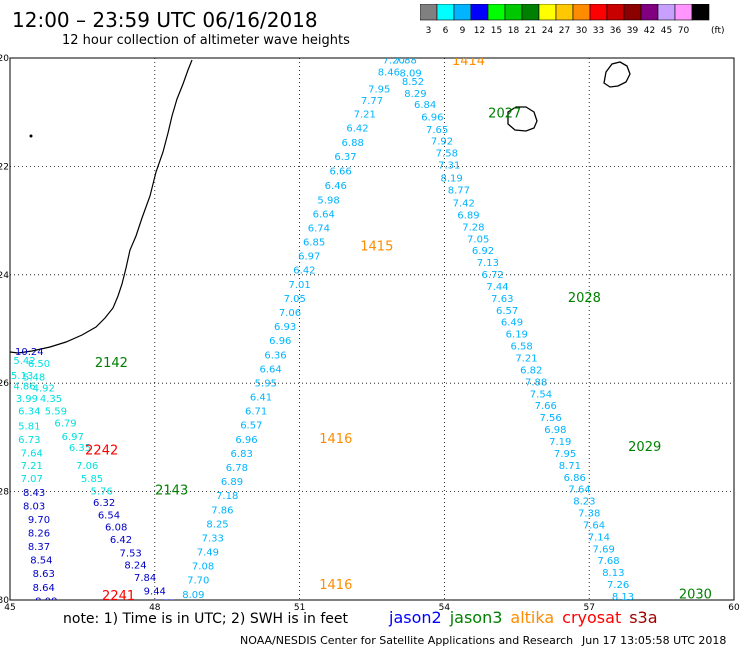 The height and width of the screenshot is (650, 740). I want to click on wave-height-value: 6.49, so click(512, 323).